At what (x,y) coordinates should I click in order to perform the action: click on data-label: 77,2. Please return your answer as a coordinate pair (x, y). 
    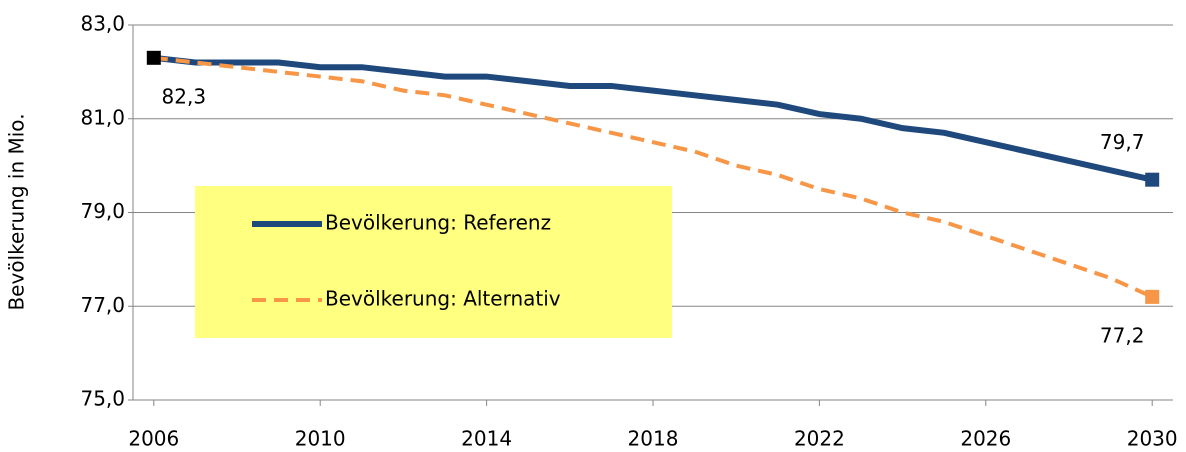
    Looking at the image, I should click on (1122, 335).